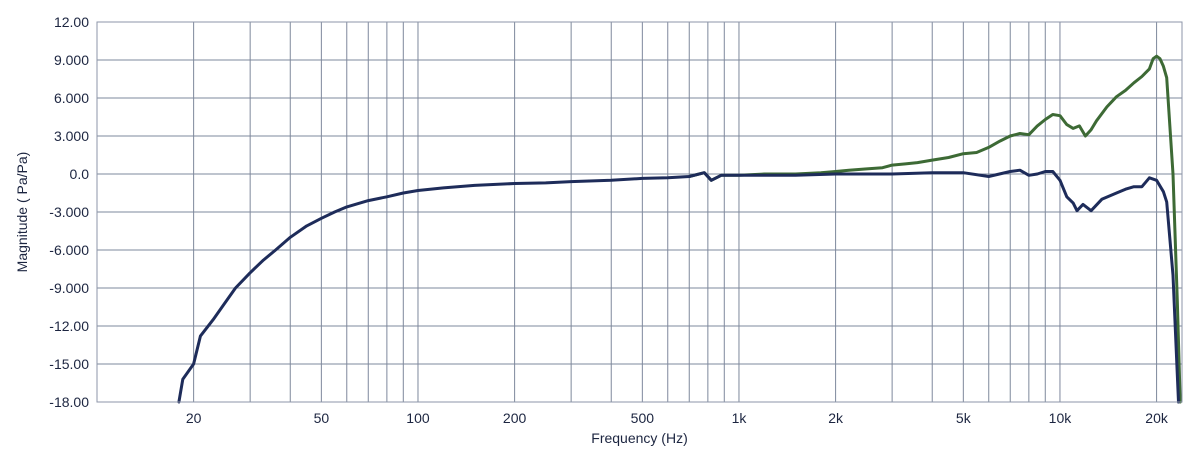  What do you see at coordinates (69, 364) in the screenshot?
I see `y-tick-label: -15.00` at bounding box center [69, 364].